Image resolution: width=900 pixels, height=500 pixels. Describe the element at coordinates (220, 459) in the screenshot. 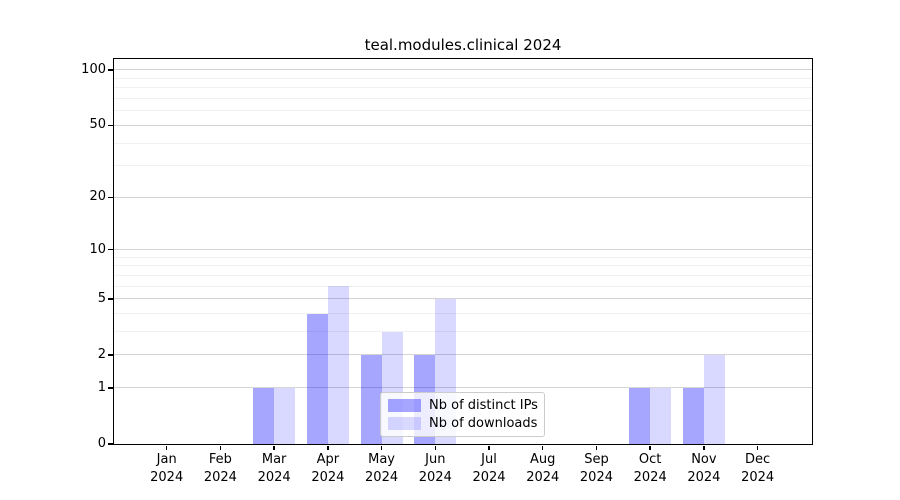

I see `x-tick-month: Feb` at that location.